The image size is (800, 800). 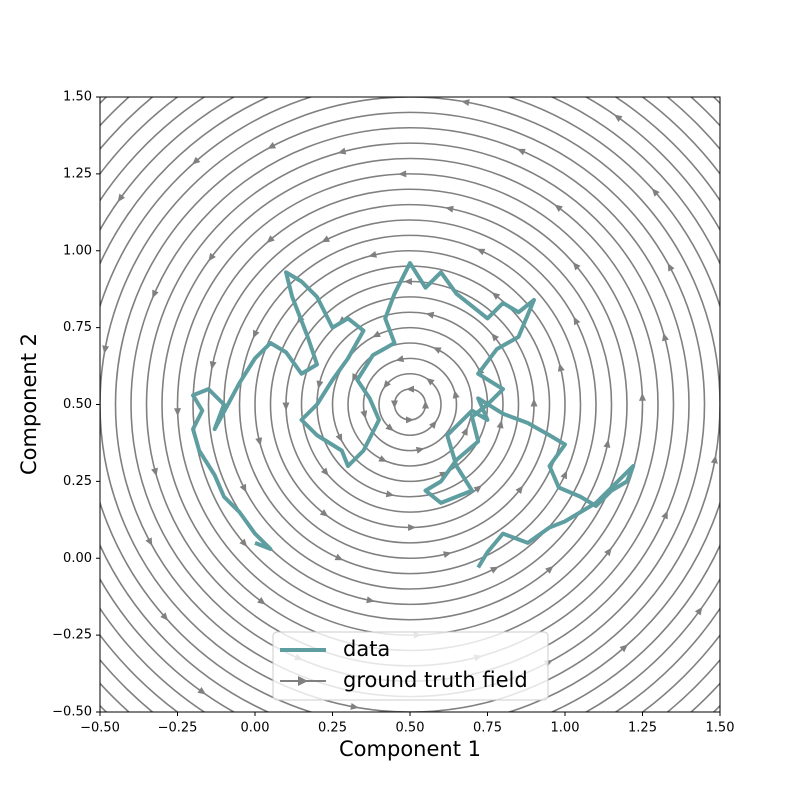 I want to click on x-tick-label: 0.00, so click(x=255, y=728).